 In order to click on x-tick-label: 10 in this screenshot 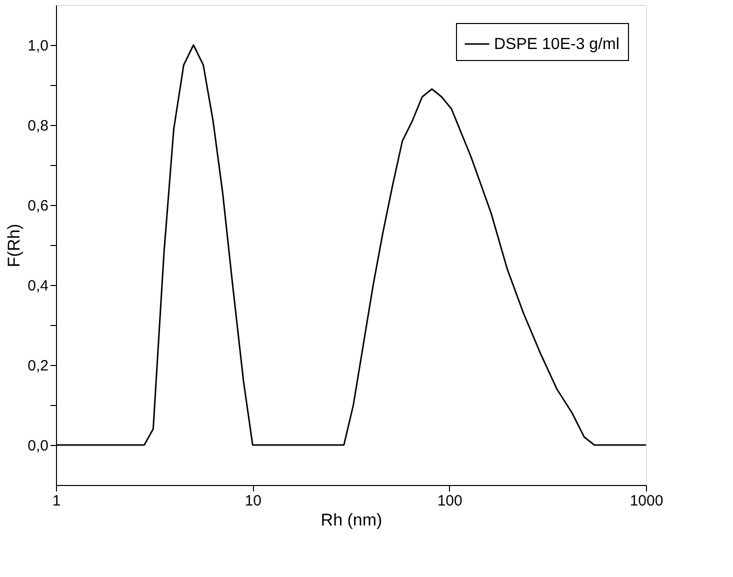, I will do `click(253, 501)`.